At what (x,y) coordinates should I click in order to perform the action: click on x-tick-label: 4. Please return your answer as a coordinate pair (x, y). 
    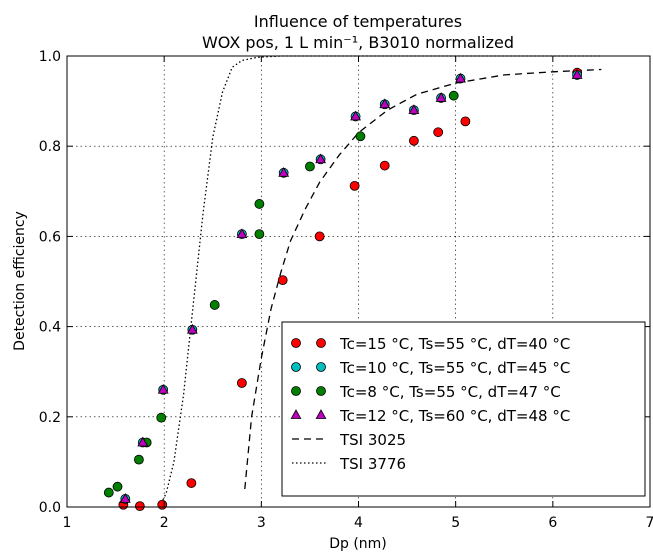
    Looking at the image, I should click on (358, 523).